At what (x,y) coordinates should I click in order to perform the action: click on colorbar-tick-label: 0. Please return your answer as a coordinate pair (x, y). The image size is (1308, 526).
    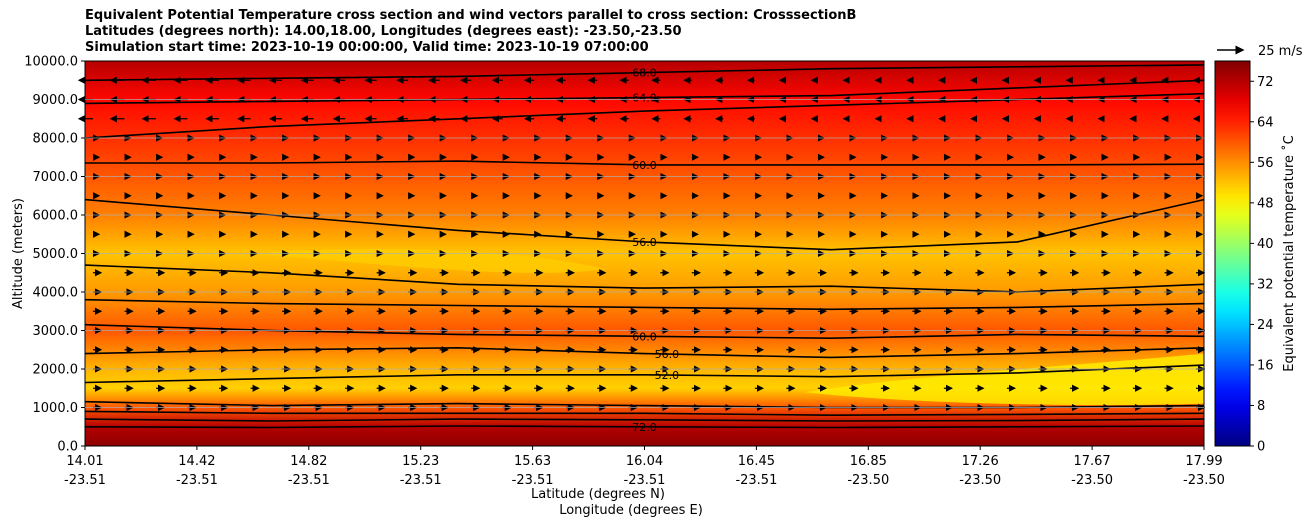
    Looking at the image, I should click on (1261, 447).